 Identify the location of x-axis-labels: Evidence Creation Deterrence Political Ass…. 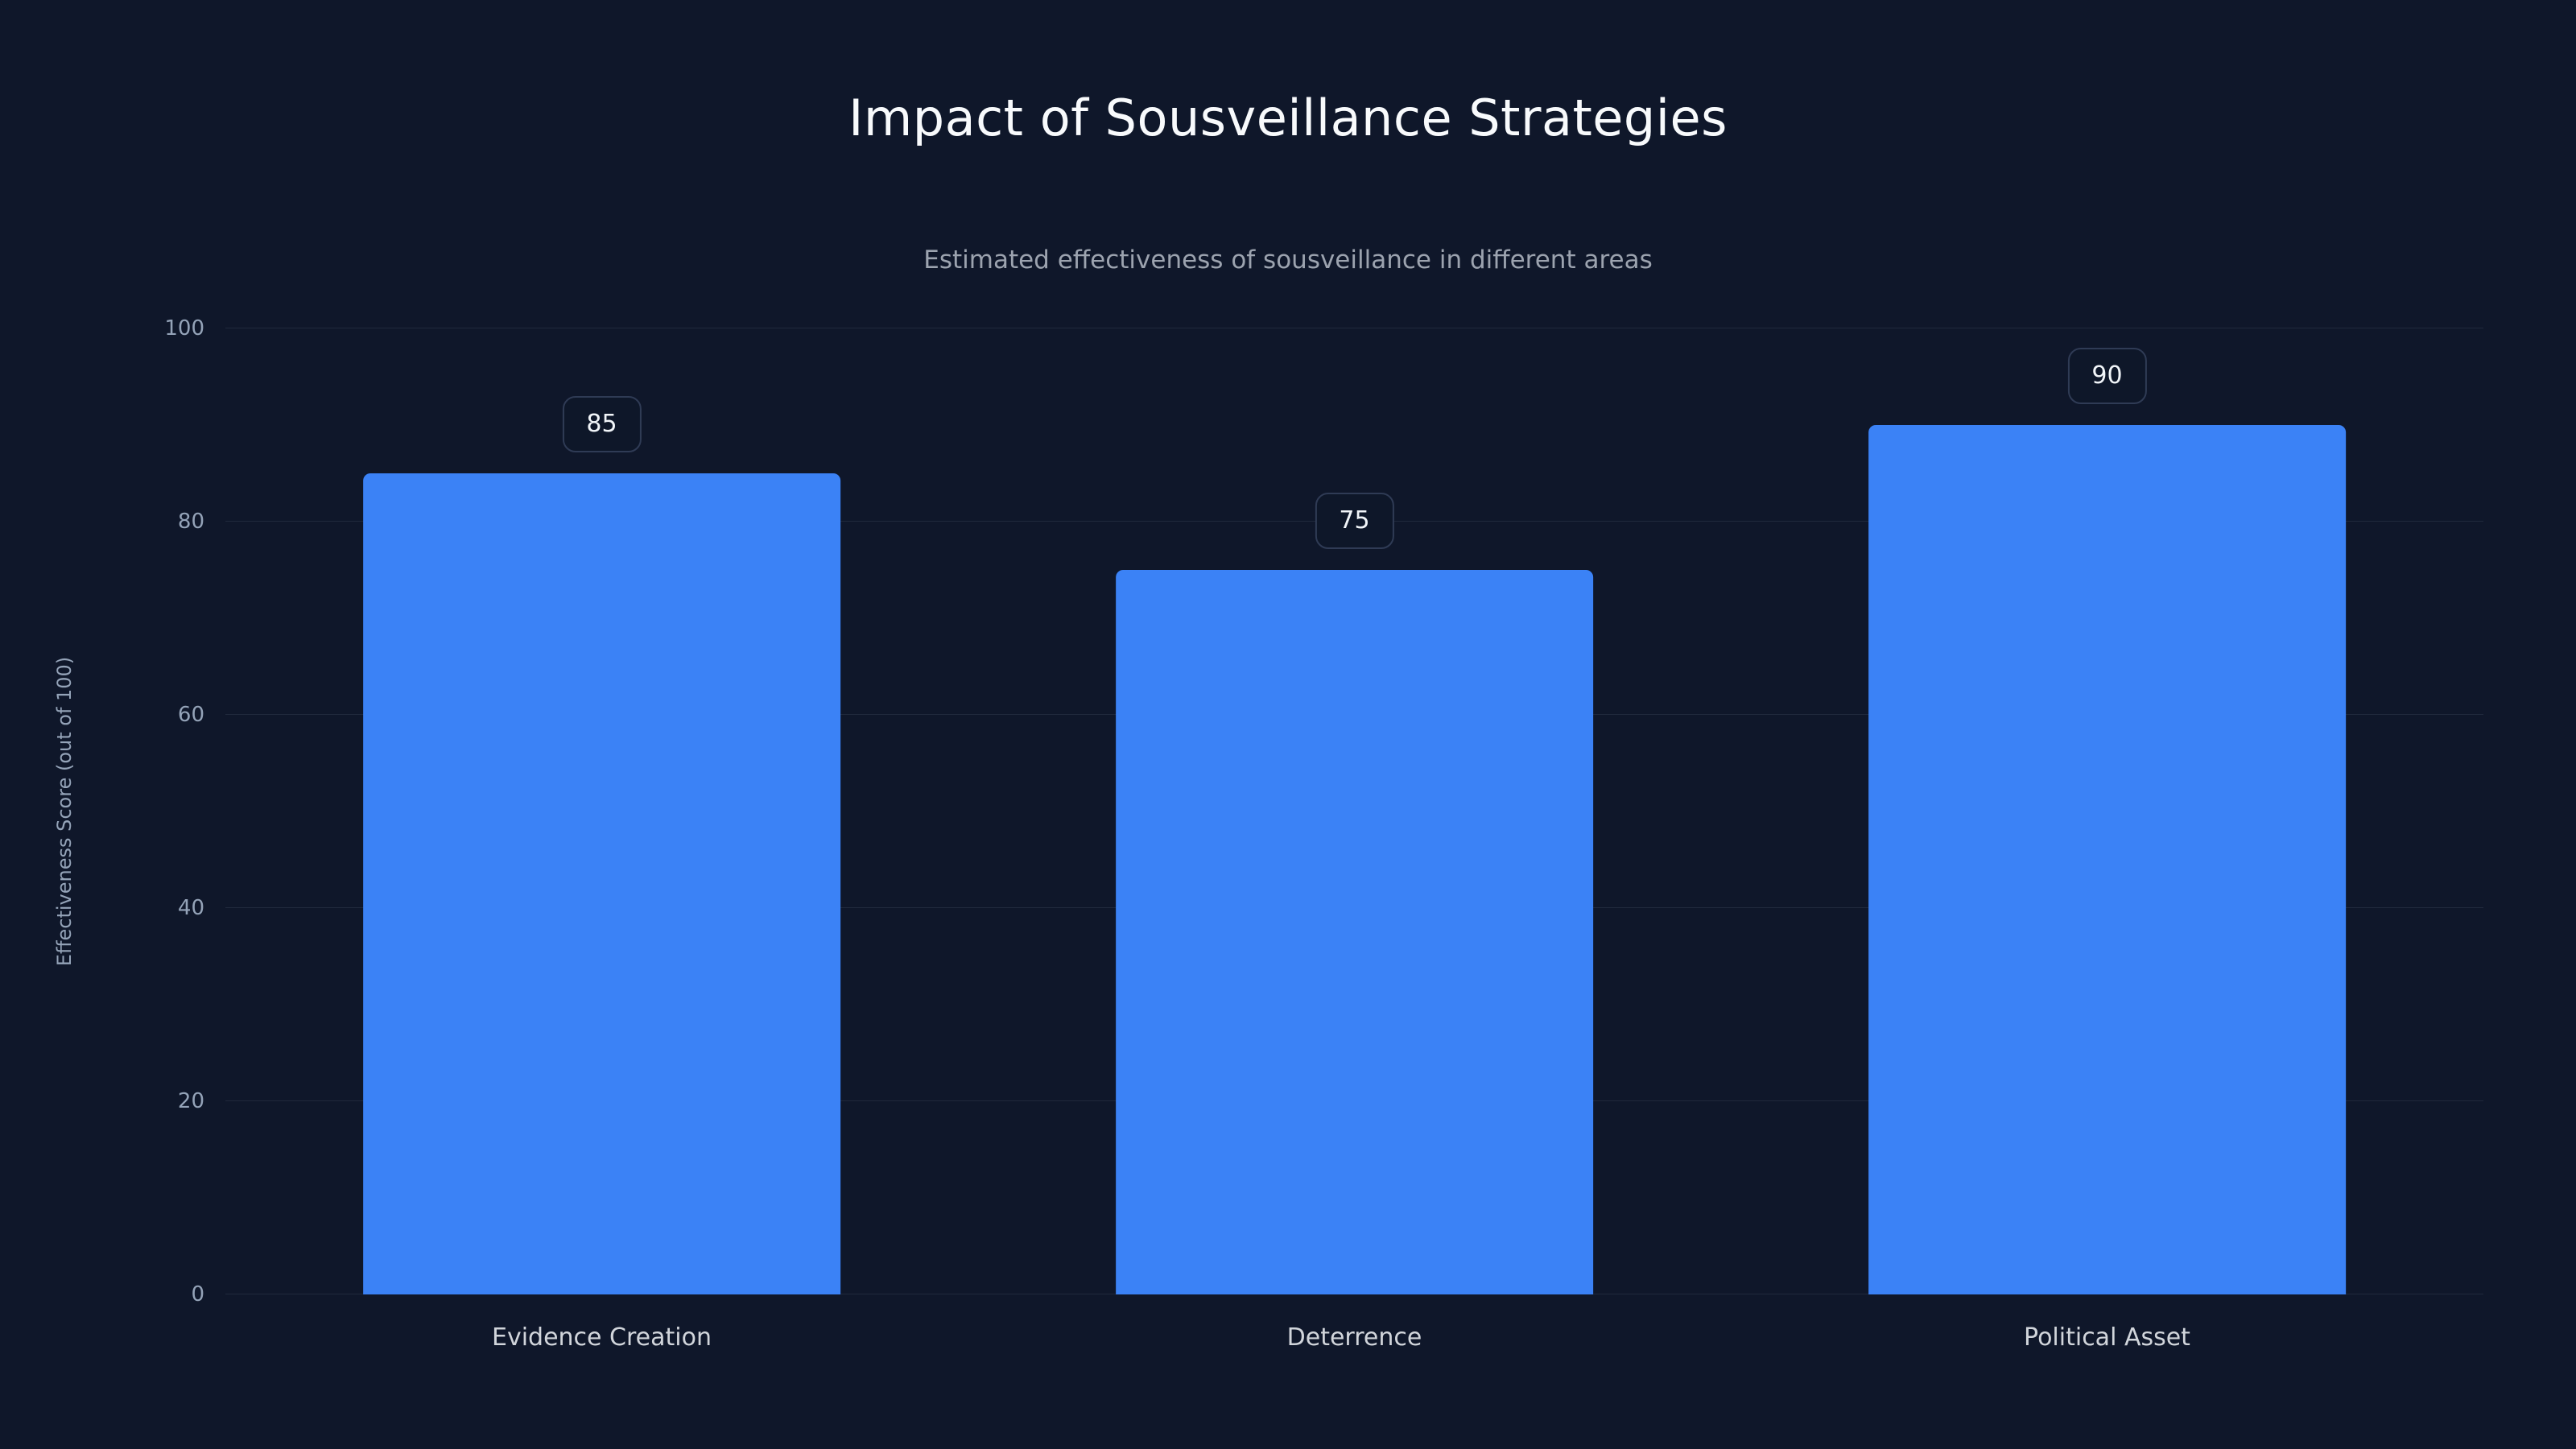
(1354, 1337).